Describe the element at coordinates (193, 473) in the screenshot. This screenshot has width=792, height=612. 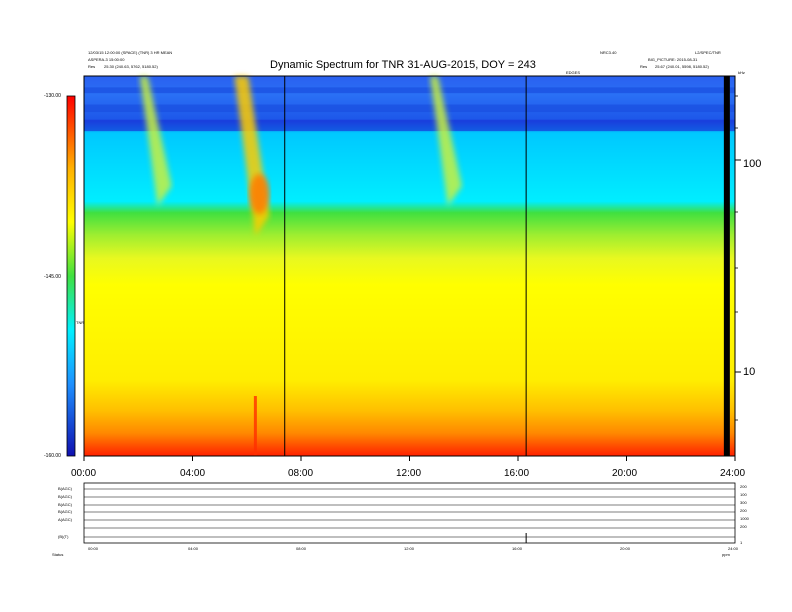
I see `time-tick-label: 04:00` at that location.